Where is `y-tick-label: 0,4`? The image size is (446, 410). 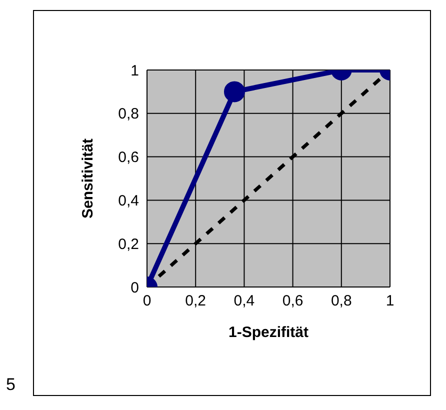 y-tick-label: 0,4 is located at coordinates (128, 201).